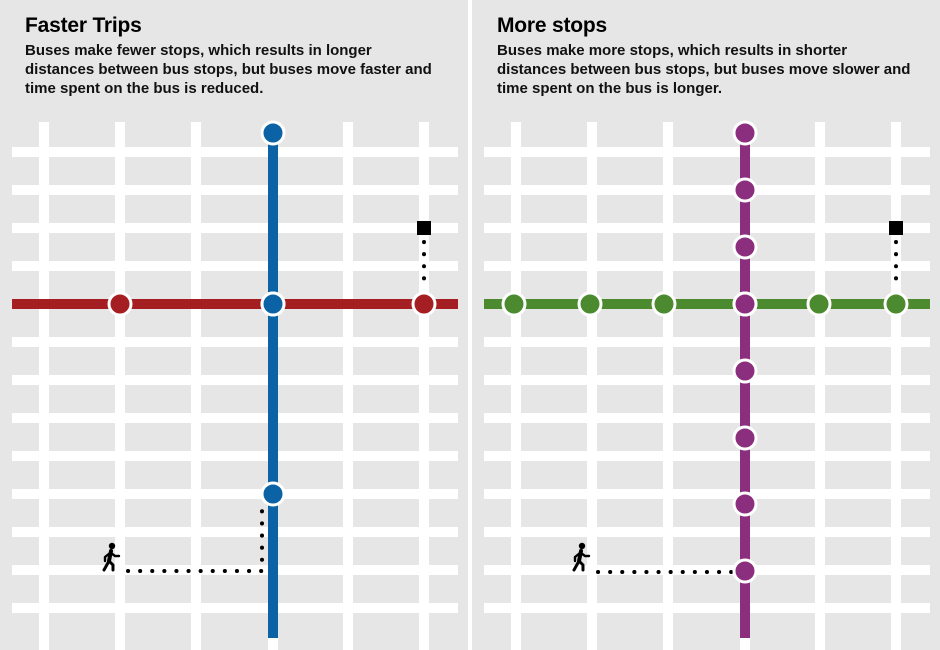 This screenshot has width=940, height=650. I want to click on panel-title: More stops, so click(552, 25).